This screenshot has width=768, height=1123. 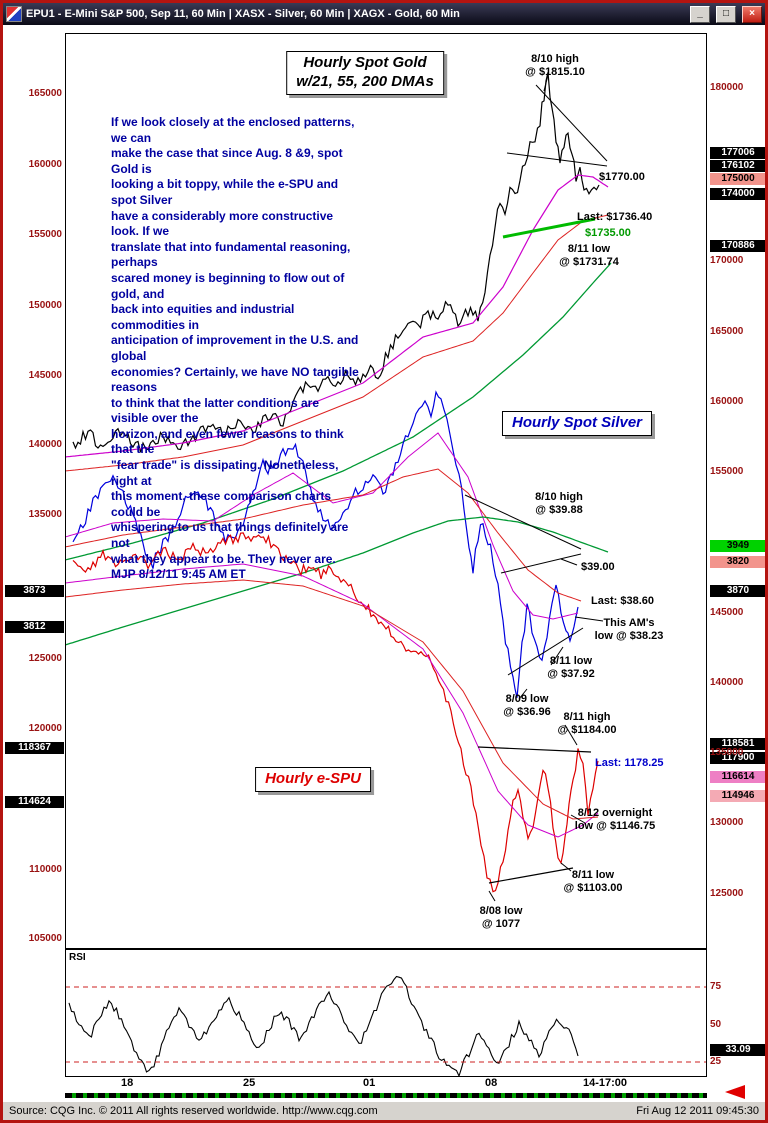 I want to click on maximize-icon: □, so click(x=726, y=13).